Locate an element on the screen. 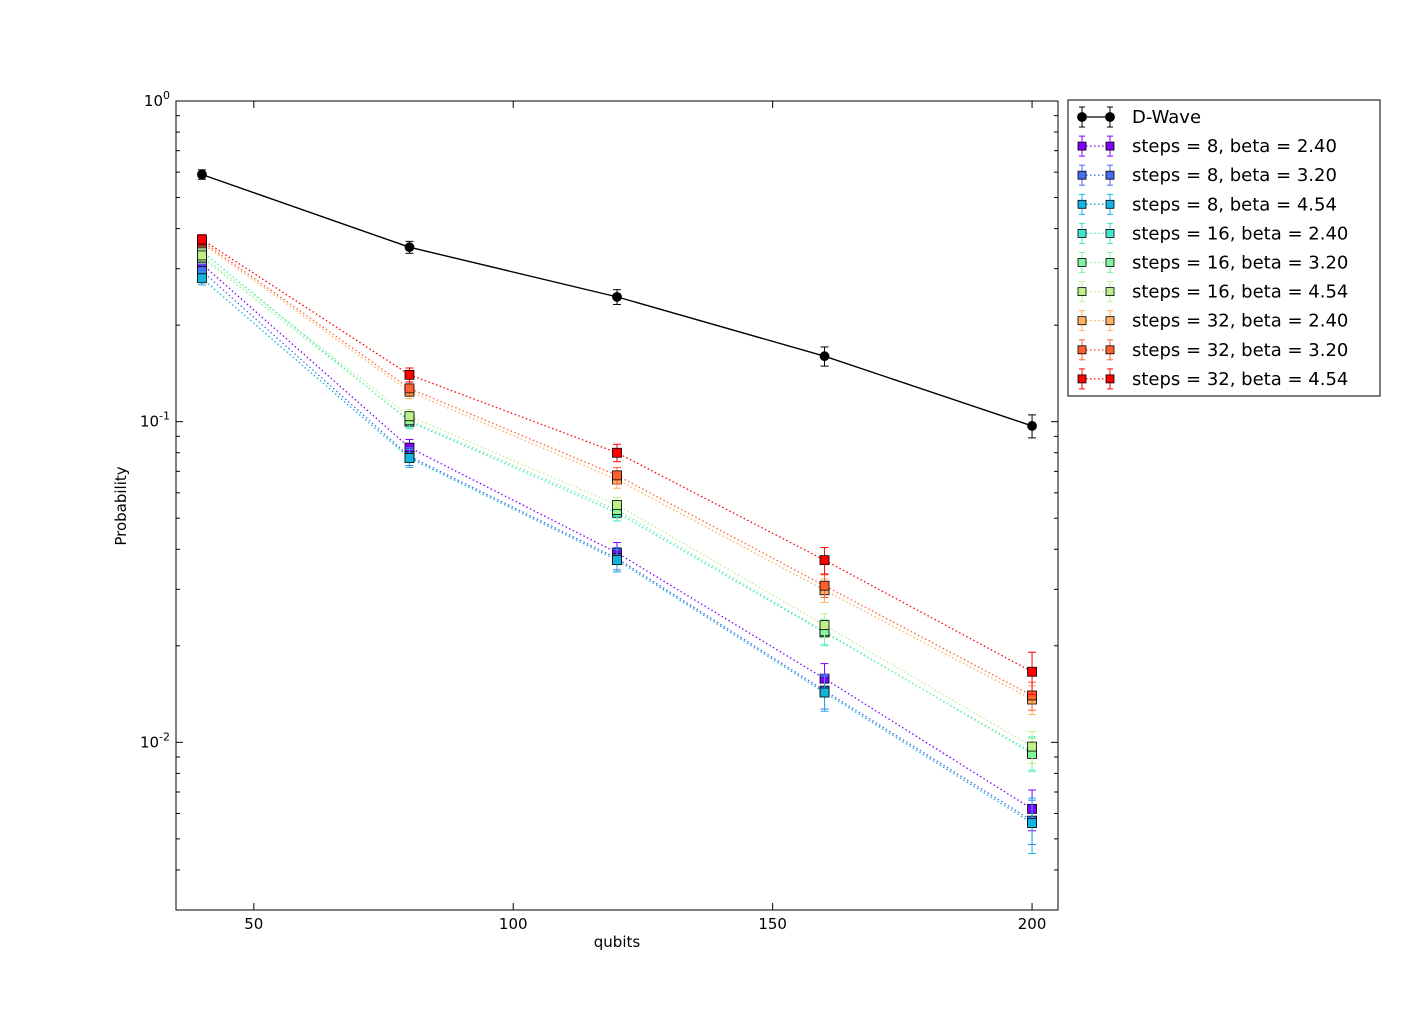 This screenshot has width=1412, height=1012. legend-label: D-Wave is located at coordinates (1166, 117).